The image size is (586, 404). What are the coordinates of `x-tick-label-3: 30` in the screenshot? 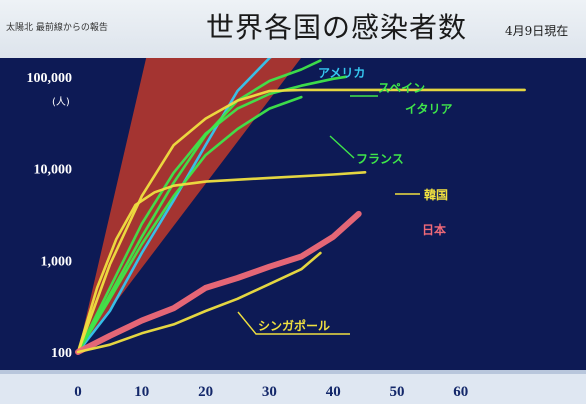 It's located at (269, 392).